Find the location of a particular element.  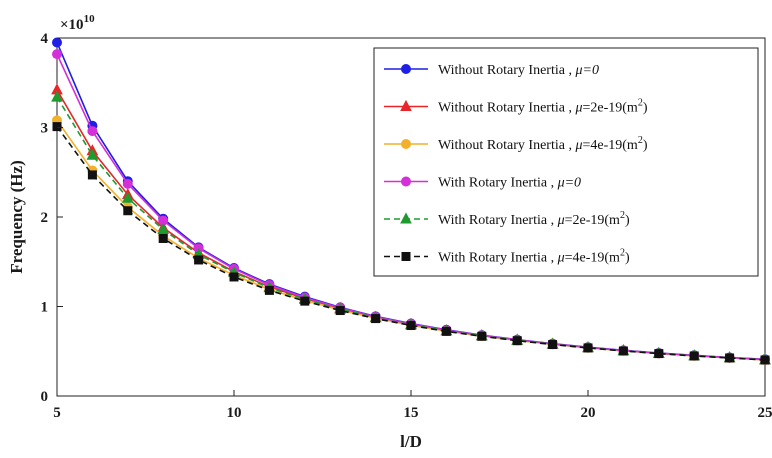

legend-entry: With Rotary Inertia , μ=4e-19(m2) is located at coordinates (507, 257).